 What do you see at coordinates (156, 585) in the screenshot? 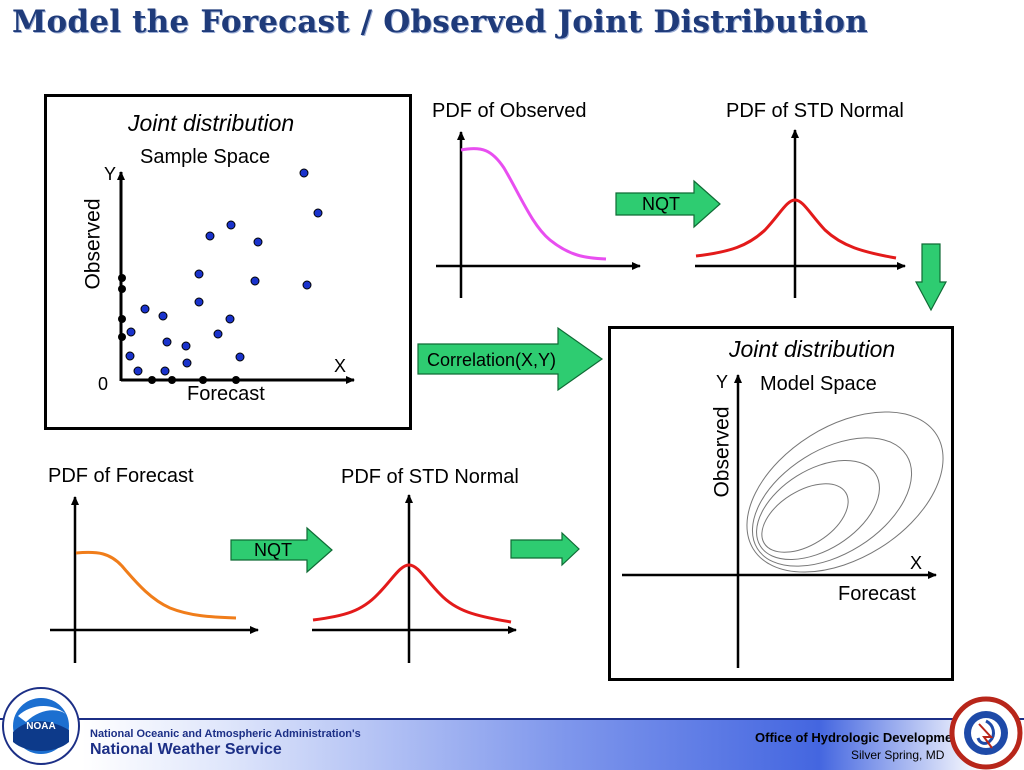
I see `pdf-forecast-curve` at bounding box center [156, 585].